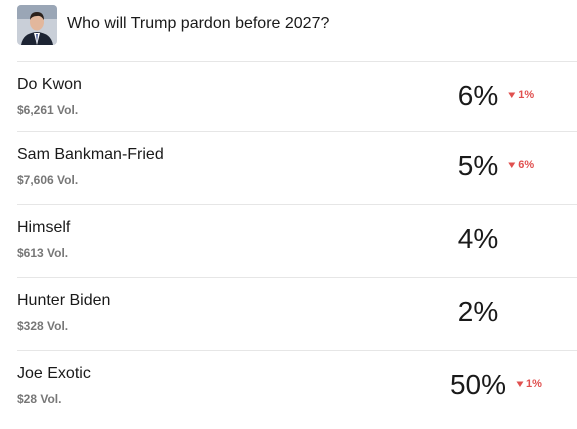  I want to click on outcome-name: Himself, so click(44, 227).